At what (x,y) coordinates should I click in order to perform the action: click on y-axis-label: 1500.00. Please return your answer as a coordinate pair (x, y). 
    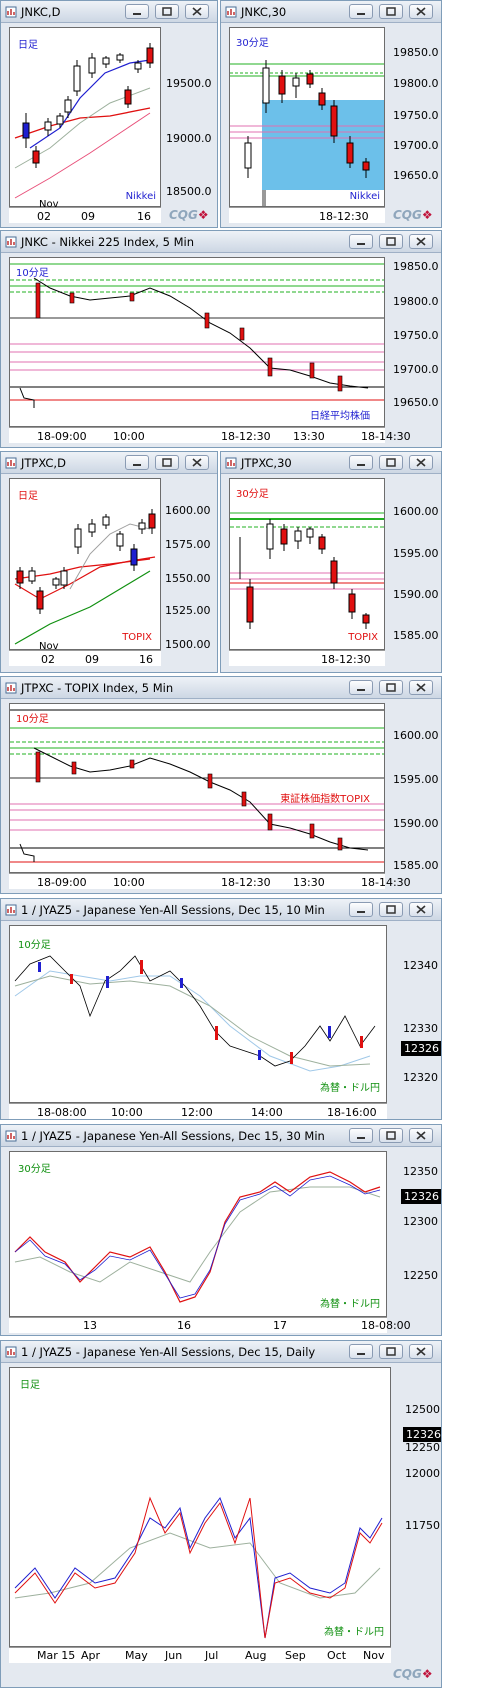
    Looking at the image, I should click on (188, 644).